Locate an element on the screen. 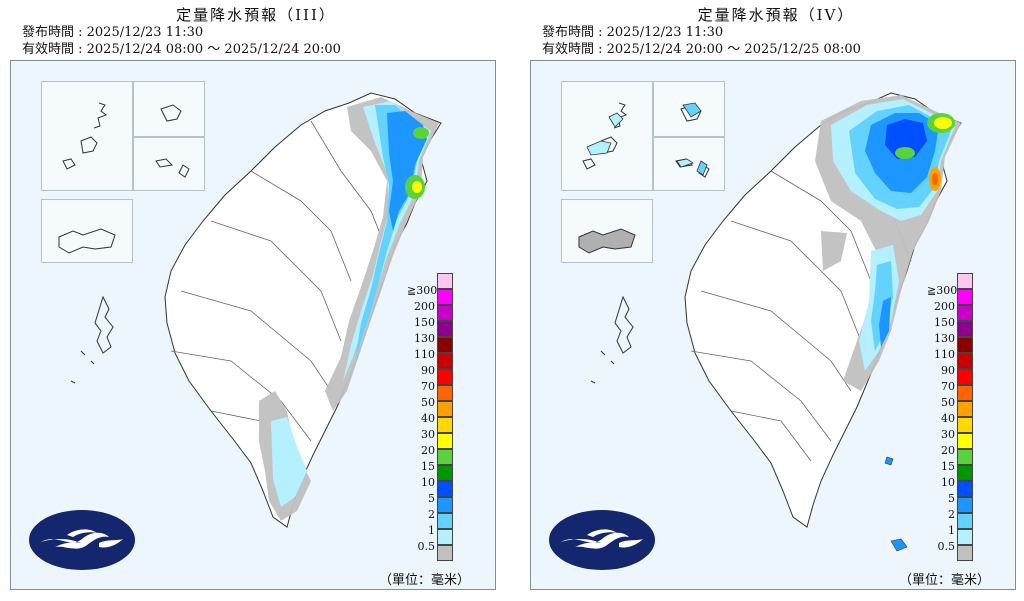 This screenshot has width=1024, height=601. rainfall-blue-zone is located at coordinates (407, 171).